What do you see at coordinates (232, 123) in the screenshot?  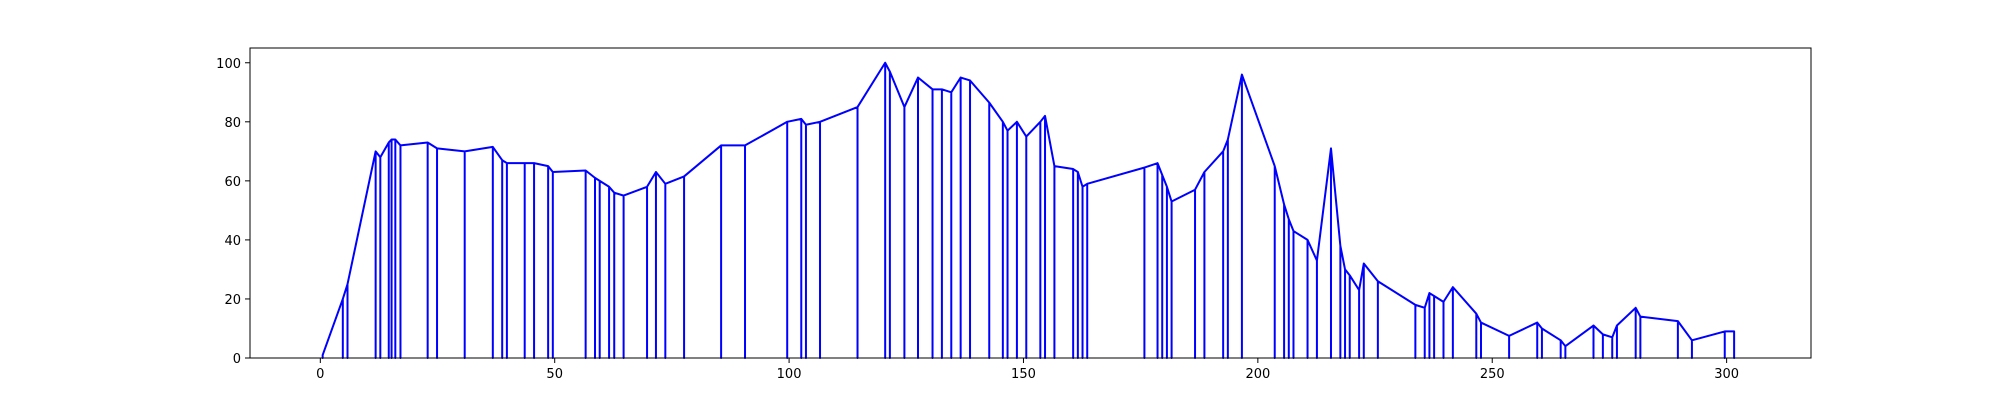 I see `y-tick-label: 80` at bounding box center [232, 123].